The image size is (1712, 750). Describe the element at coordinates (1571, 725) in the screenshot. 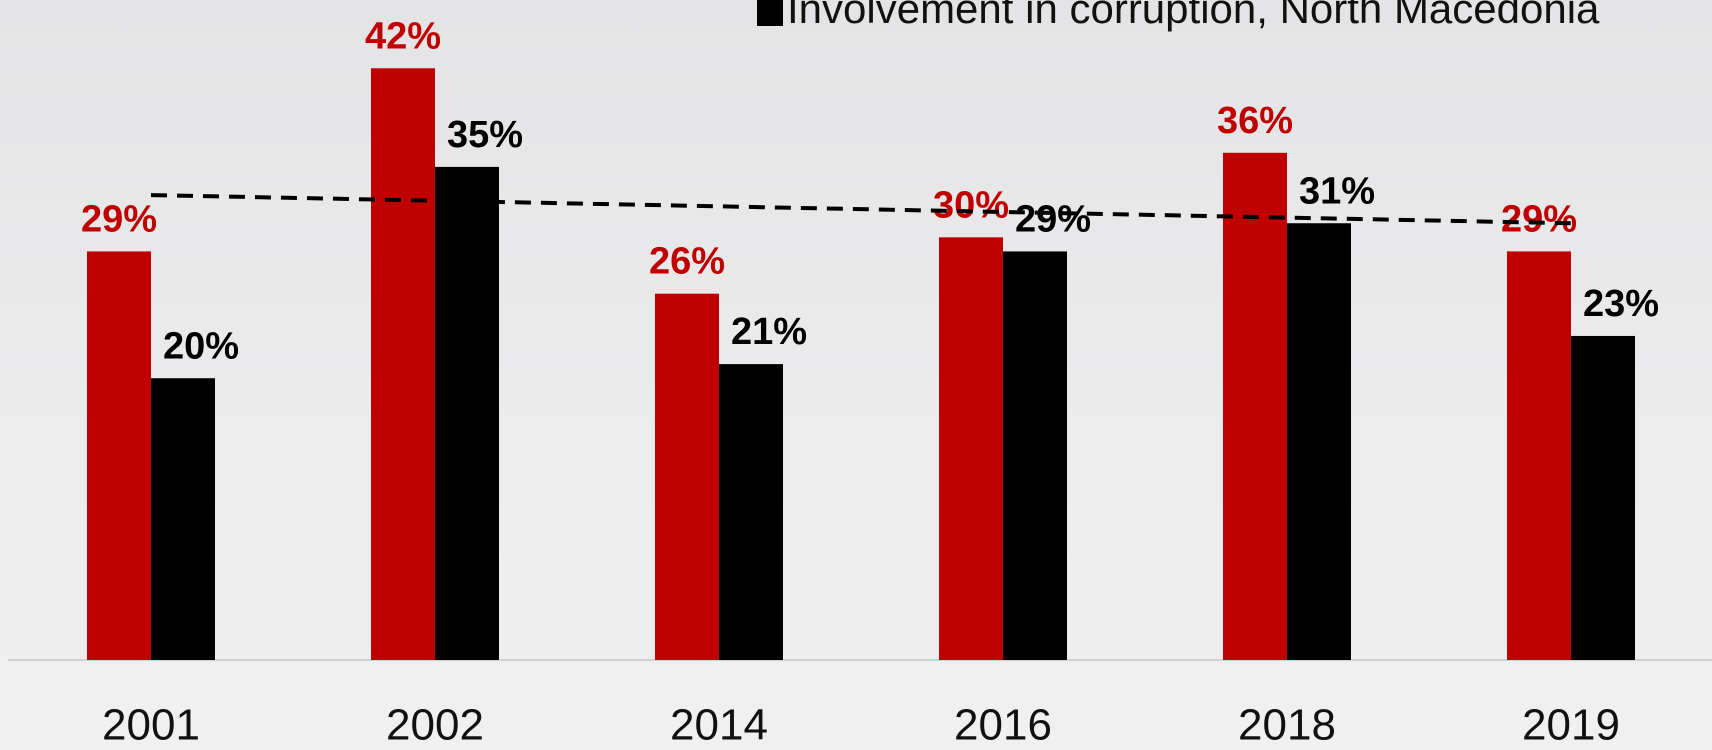

I see `x-tick-label: 2019` at that location.